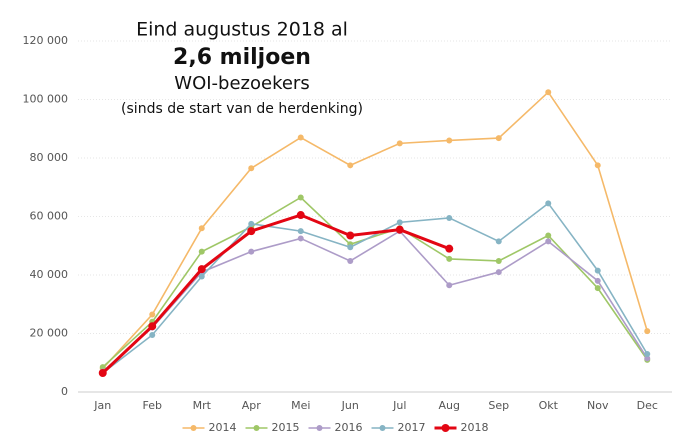 Image resolution: width=677 pixels, height=440 pixels. I want to click on x-tick-label: Okt, so click(549, 405).